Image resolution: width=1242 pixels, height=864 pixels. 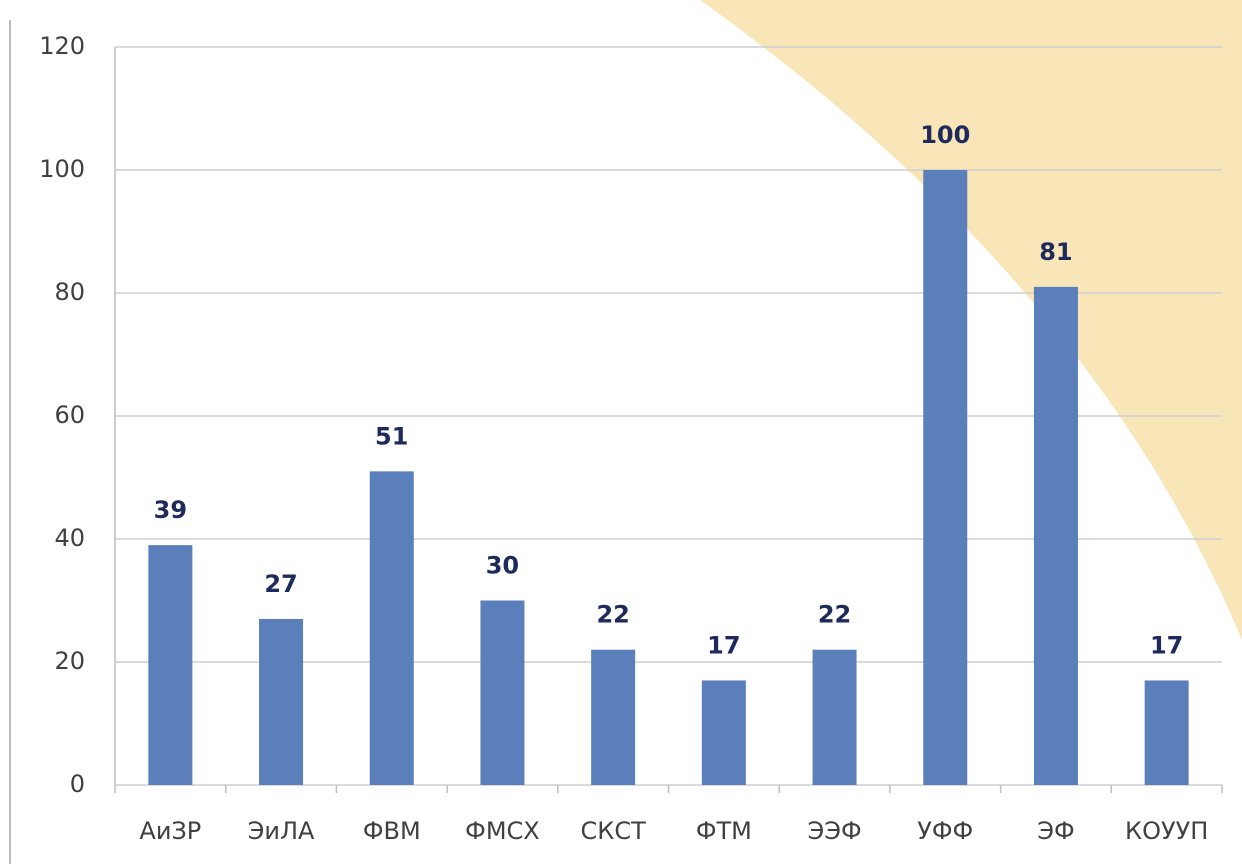 What do you see at coordinates (77, 784) in the screenshot?
I see `y-tick-label: 0` at bounding box center [77, 784].